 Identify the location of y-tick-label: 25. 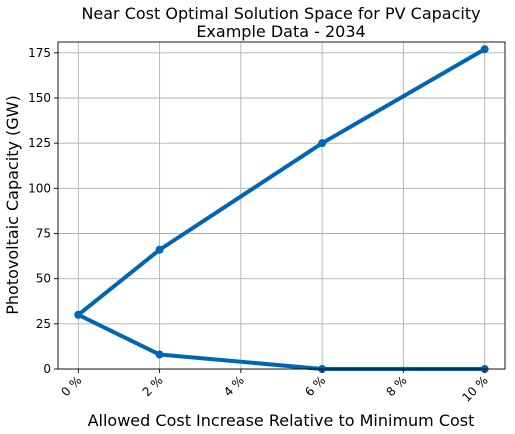
(43, 324).